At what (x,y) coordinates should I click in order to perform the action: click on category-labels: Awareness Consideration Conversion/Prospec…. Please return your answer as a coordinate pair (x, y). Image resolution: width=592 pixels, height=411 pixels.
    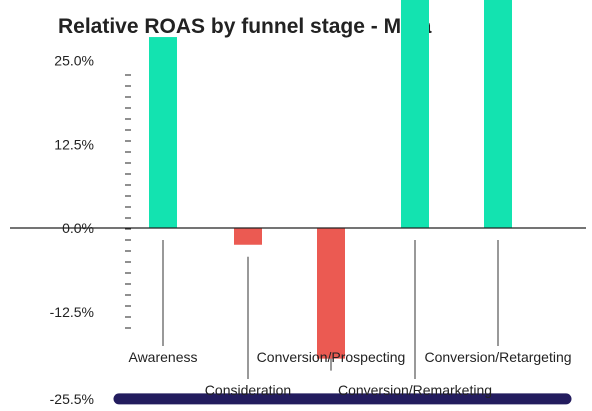
    Looking at the image, I should click on (349, 373).